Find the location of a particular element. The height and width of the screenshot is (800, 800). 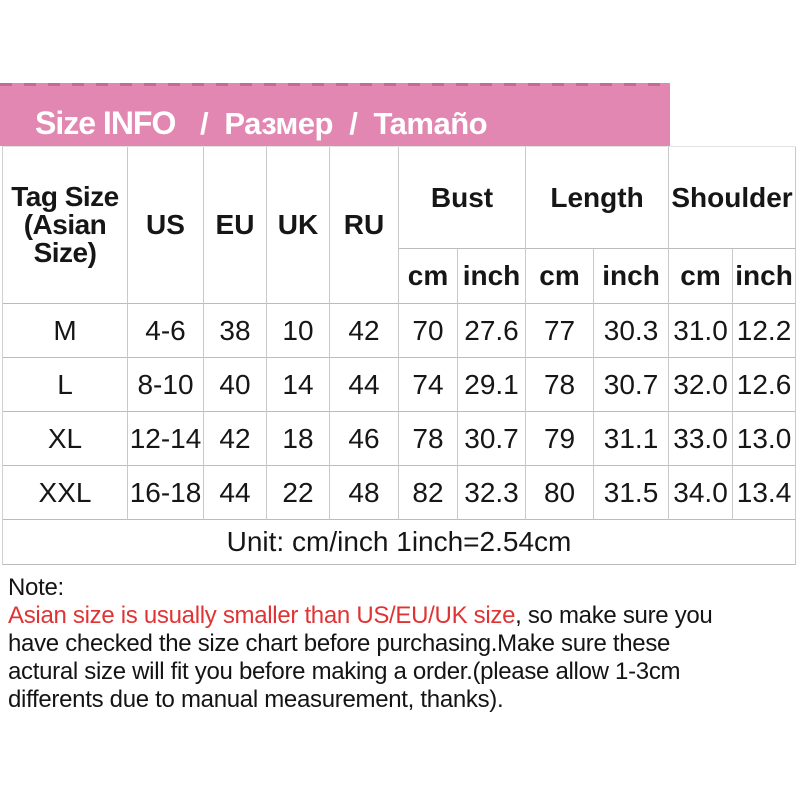

cell-m-length-cm: 77 is located at coordinates (560, 331).